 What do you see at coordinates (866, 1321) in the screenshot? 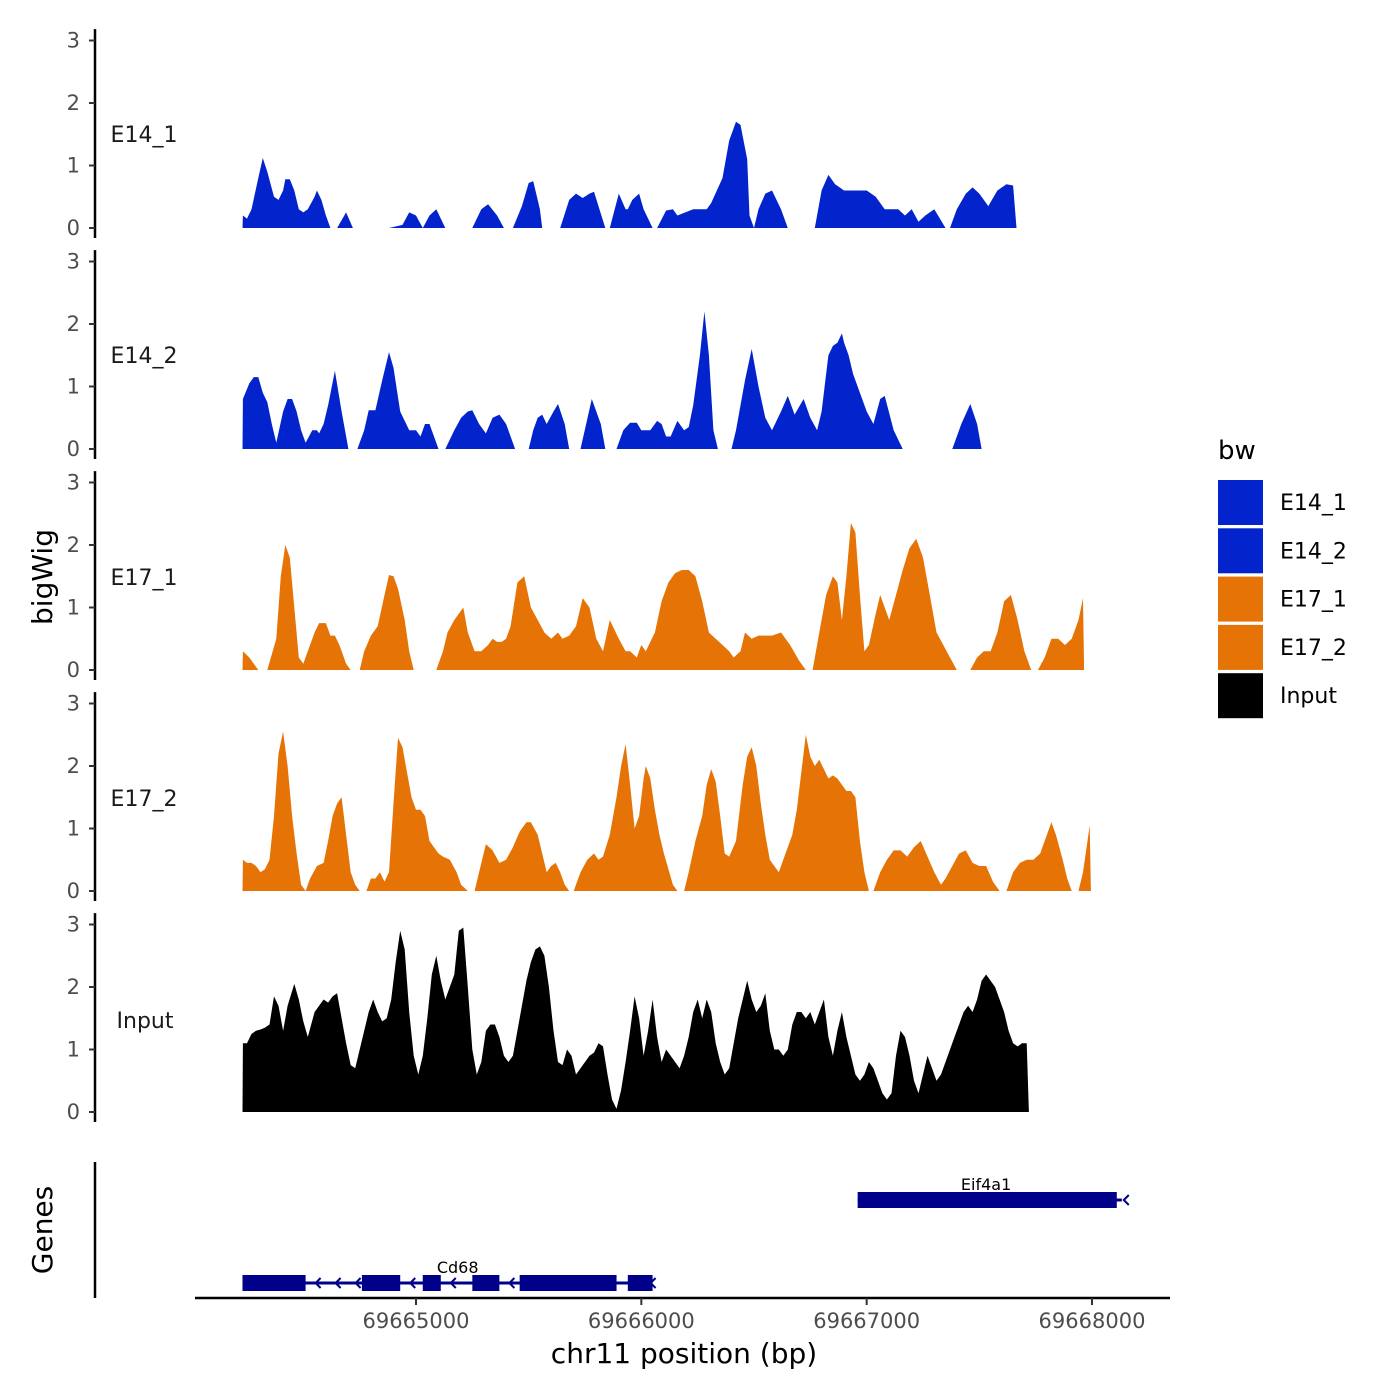
I see `x-tick-label: 69667000` at bounding box center [866, 1321].